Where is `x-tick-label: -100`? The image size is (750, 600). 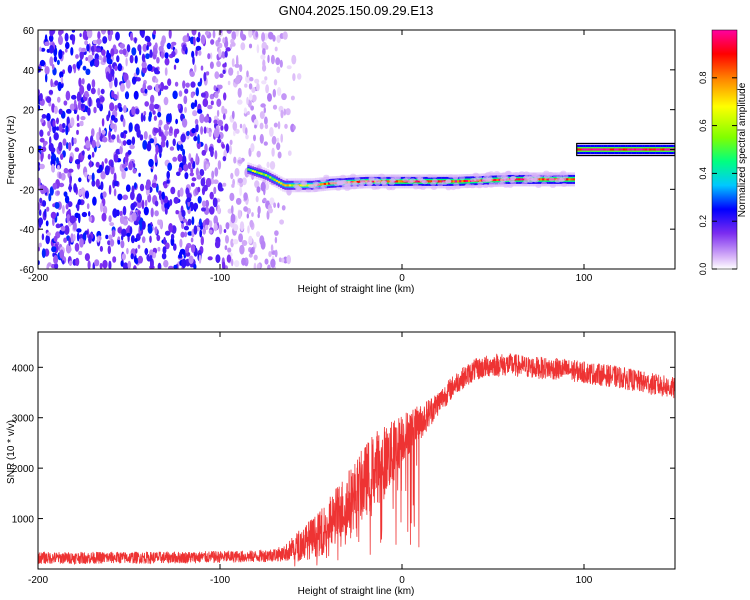 x-tick-label: -100 is located at coordinates (220, 580).